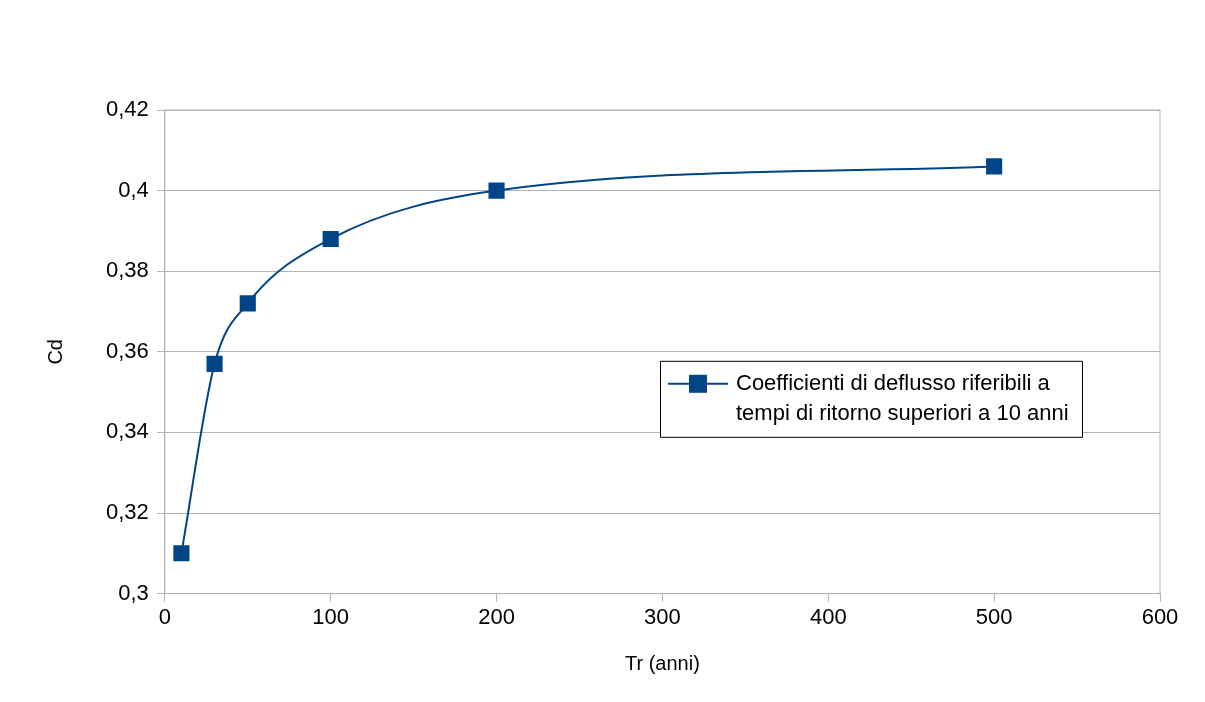 The width and height of the screenshot is (1205, 702). What do you see at coordinates (133, 189) in the screenshot?
I see `y-tick-label: 0,4` at bounding box center [133, 189].